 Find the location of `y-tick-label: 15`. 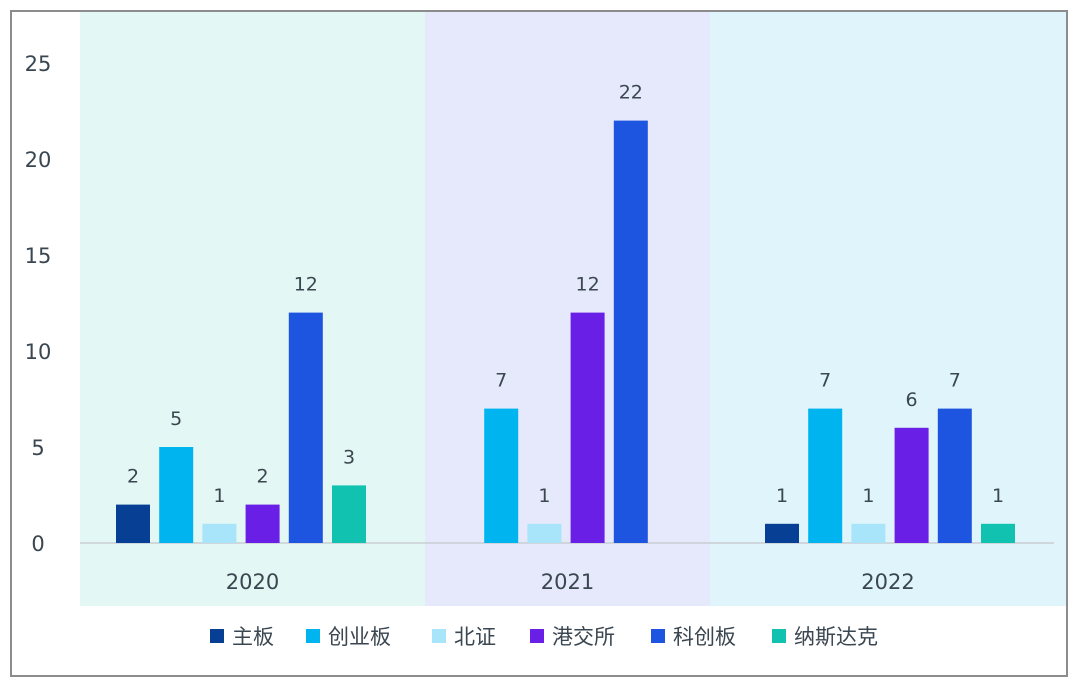

y-tick-label: 15 is located at coordinates (38, 256).